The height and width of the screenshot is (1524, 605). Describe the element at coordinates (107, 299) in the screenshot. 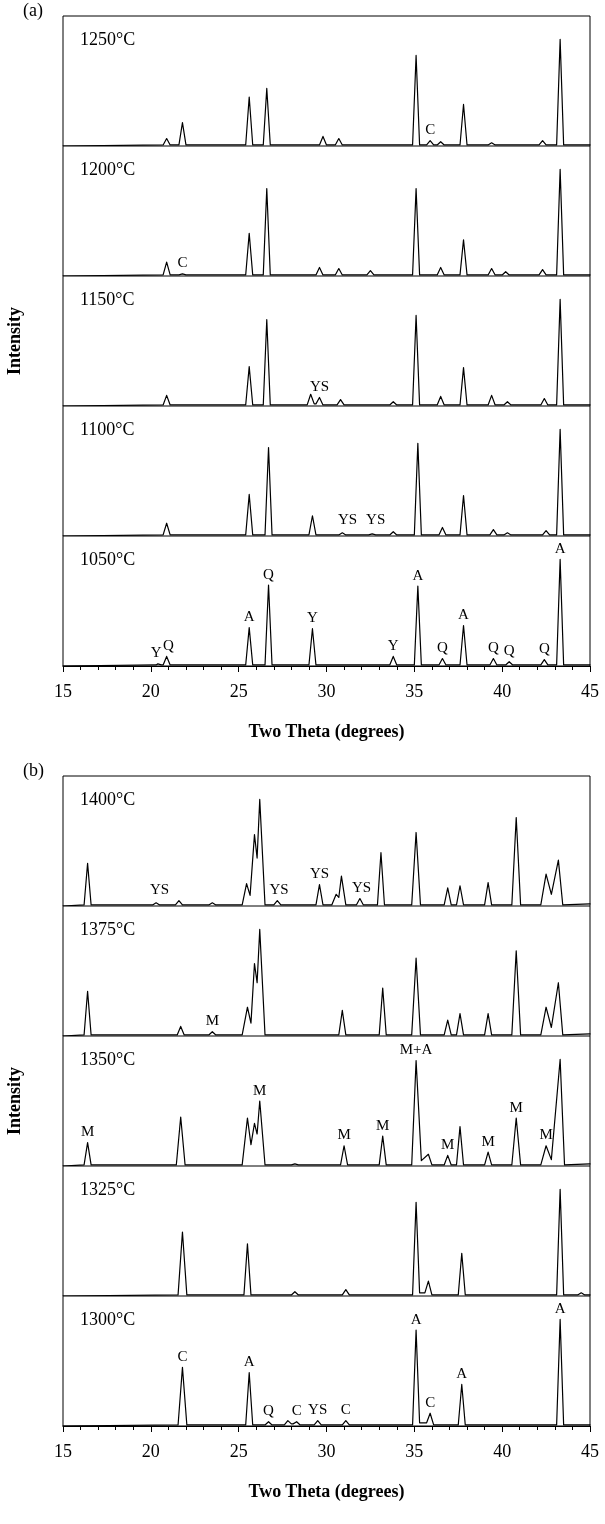

I see `annotation: 1150°C` at that location.